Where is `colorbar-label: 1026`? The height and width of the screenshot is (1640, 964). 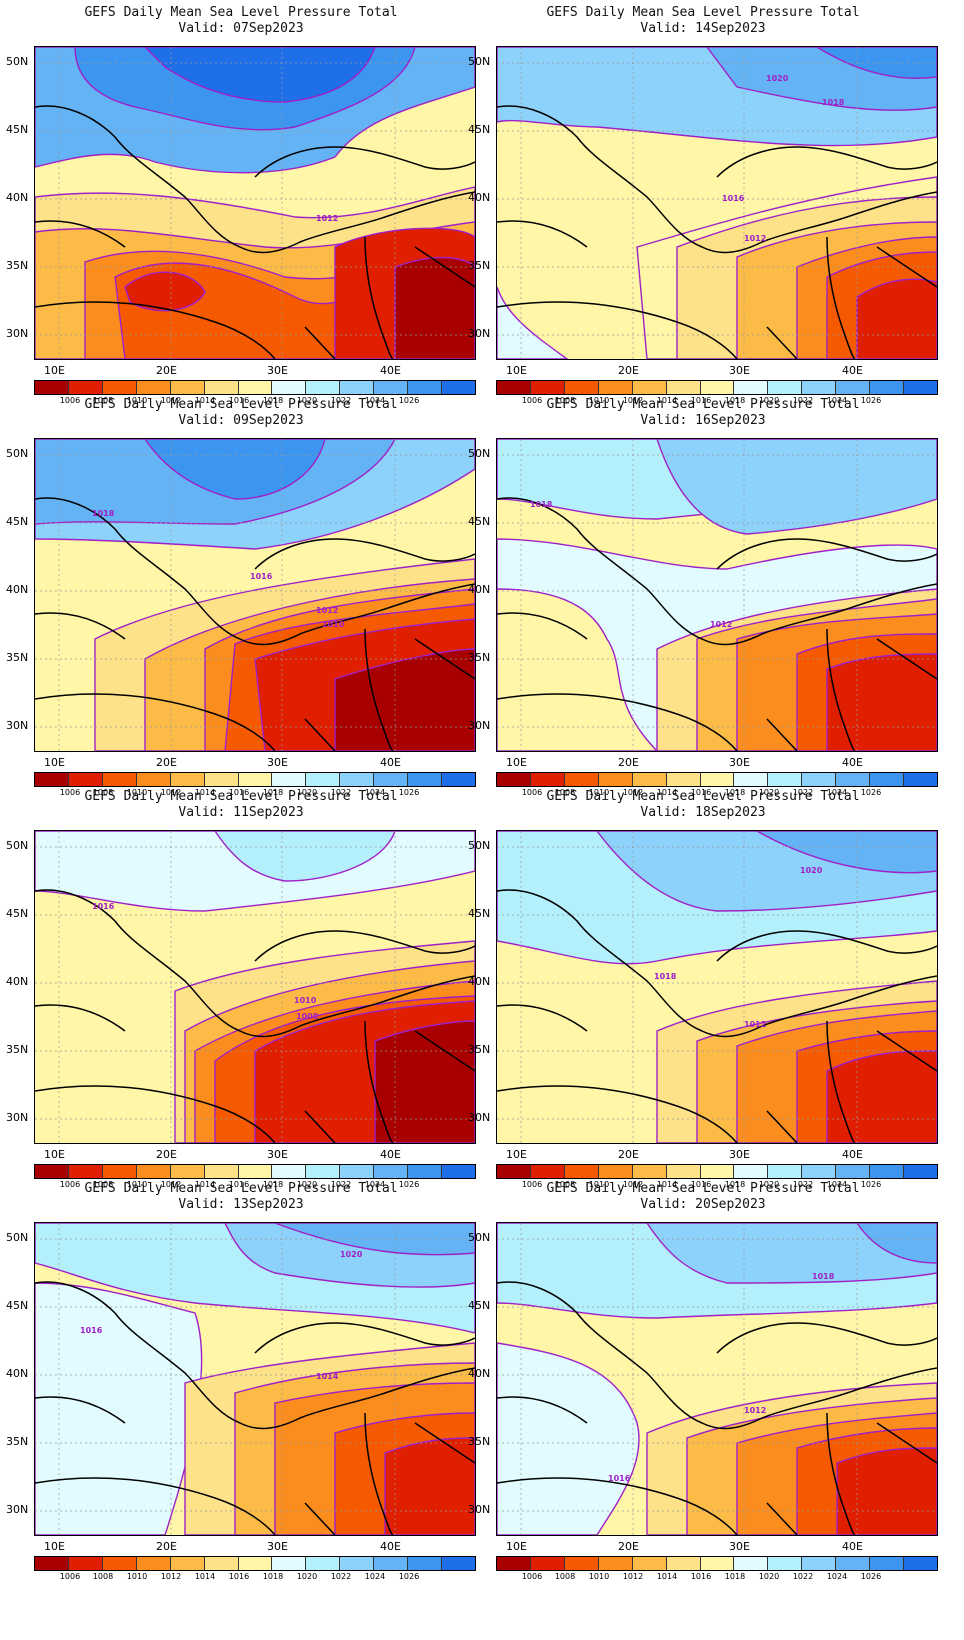 colorbar-label: 1026 is located at coordinates (409, 400).